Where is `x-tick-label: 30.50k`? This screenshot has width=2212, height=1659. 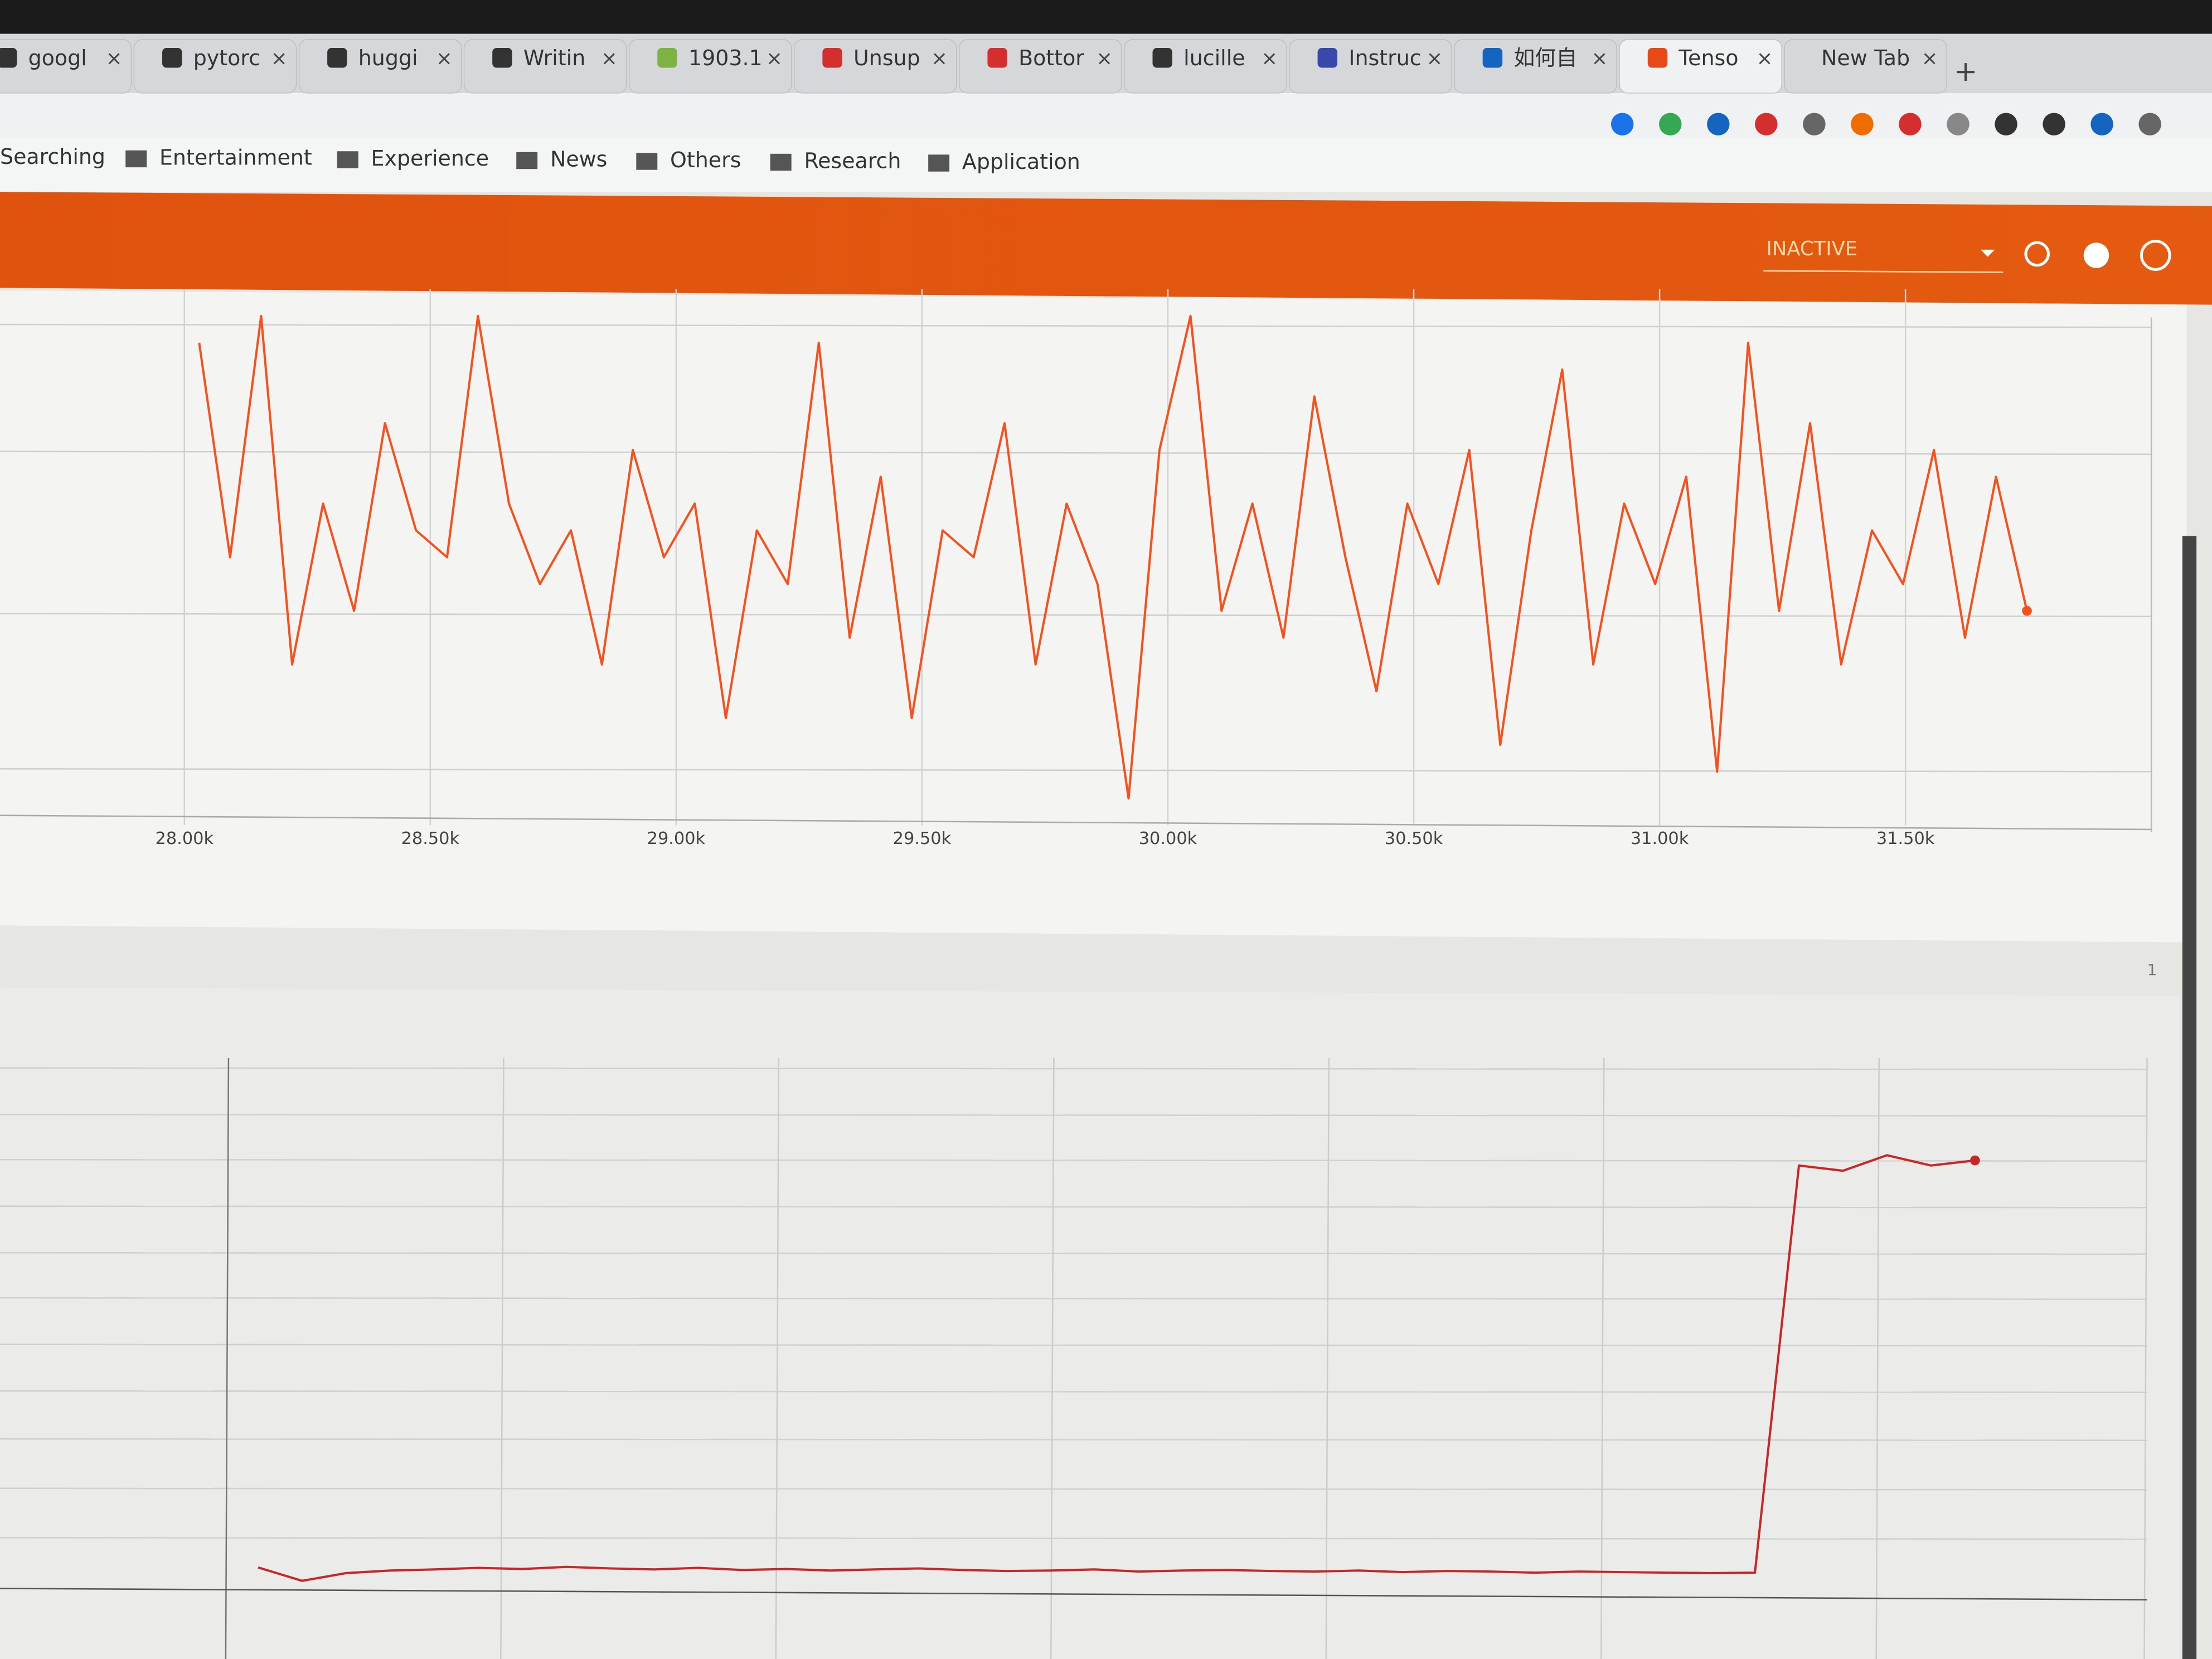 x-tick-label: 30.50k is located at coordinates (1414, 838).